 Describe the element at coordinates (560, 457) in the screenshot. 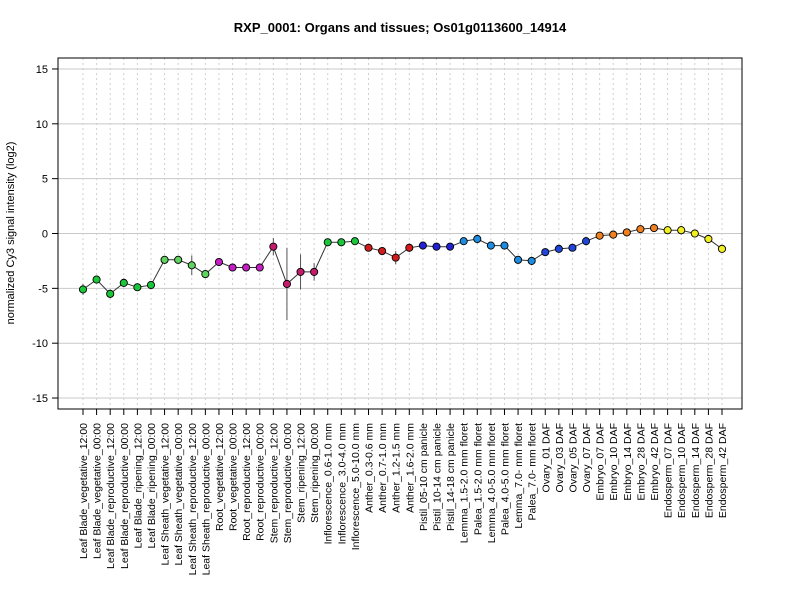

I see `x-tick-label: Ovary_03 DAF` at that location.